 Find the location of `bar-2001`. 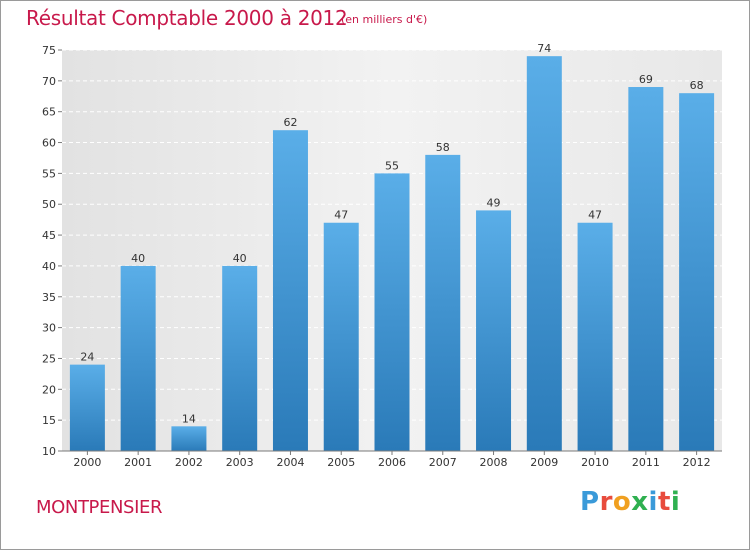

bar-2001 is located at coordinates (138, 358).